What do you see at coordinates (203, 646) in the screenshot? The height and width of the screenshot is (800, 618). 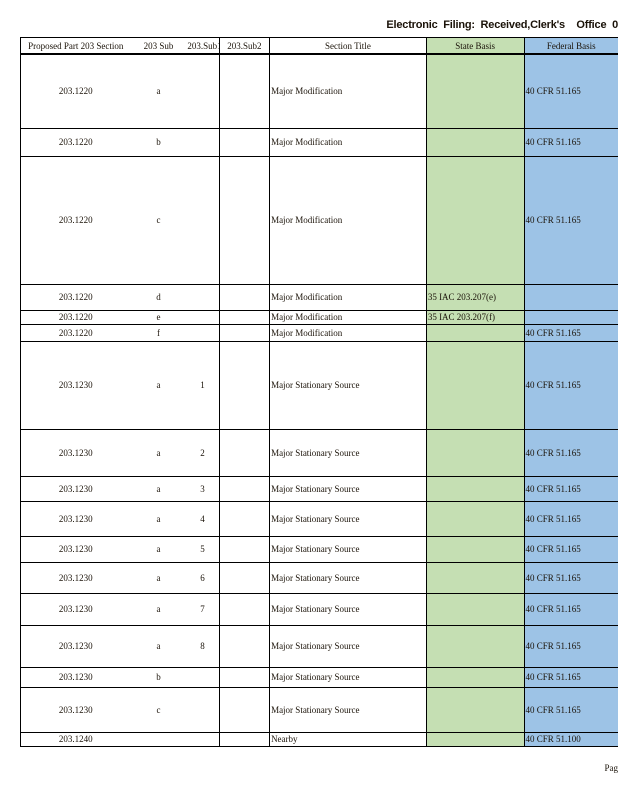 I see `cell-sub1: 8` at bounding box center [203, 646].